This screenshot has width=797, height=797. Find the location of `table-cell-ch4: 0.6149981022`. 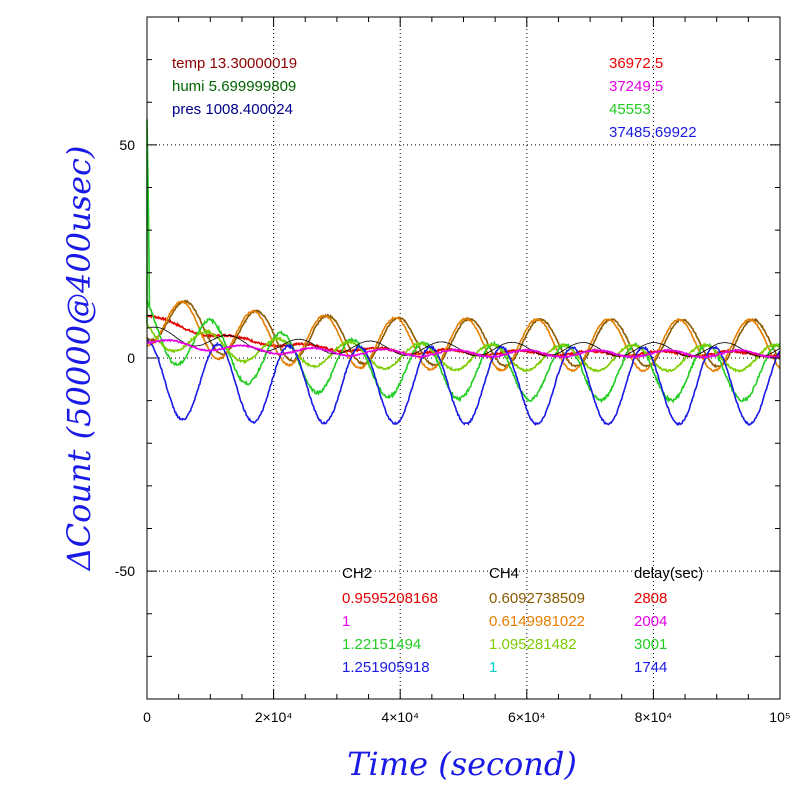

table-cell-ch4: 0.6149981022 is located at coordinates (537, 621).